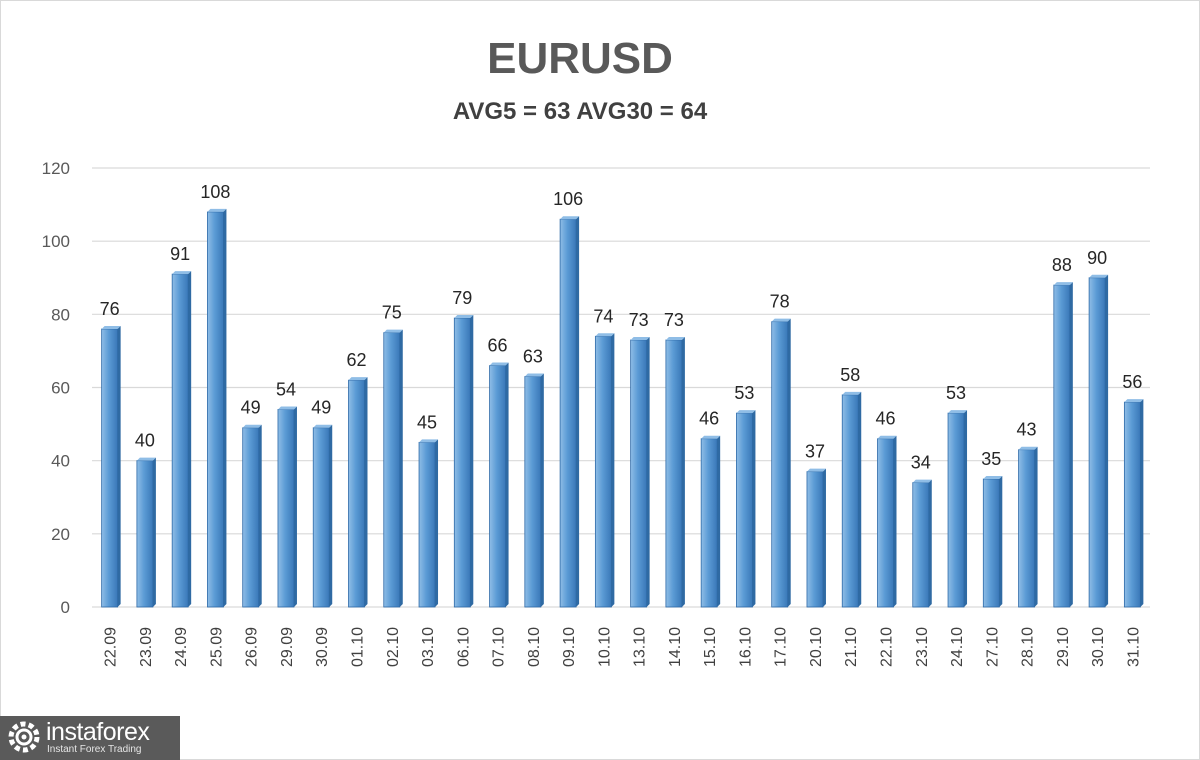 Image resolution: width=1200 pixels, height=760 pixels. What do you see at coordinates (604, 647) in the screenshot?
I see `x-tick-label: 10.10` at bounding box center [604, 647].